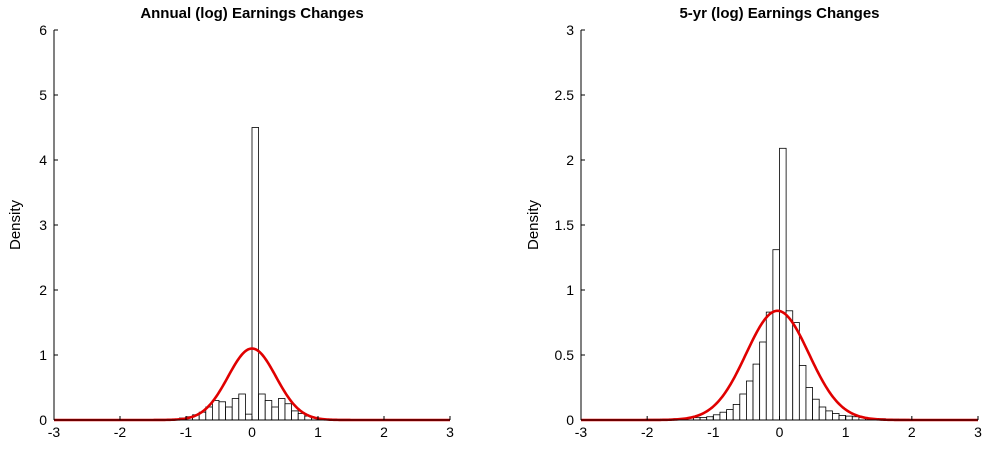 Image resolution: width=986 pixels, height=452 pixels. I want to click on right-x-tick-label: 2, so click(912, 432).